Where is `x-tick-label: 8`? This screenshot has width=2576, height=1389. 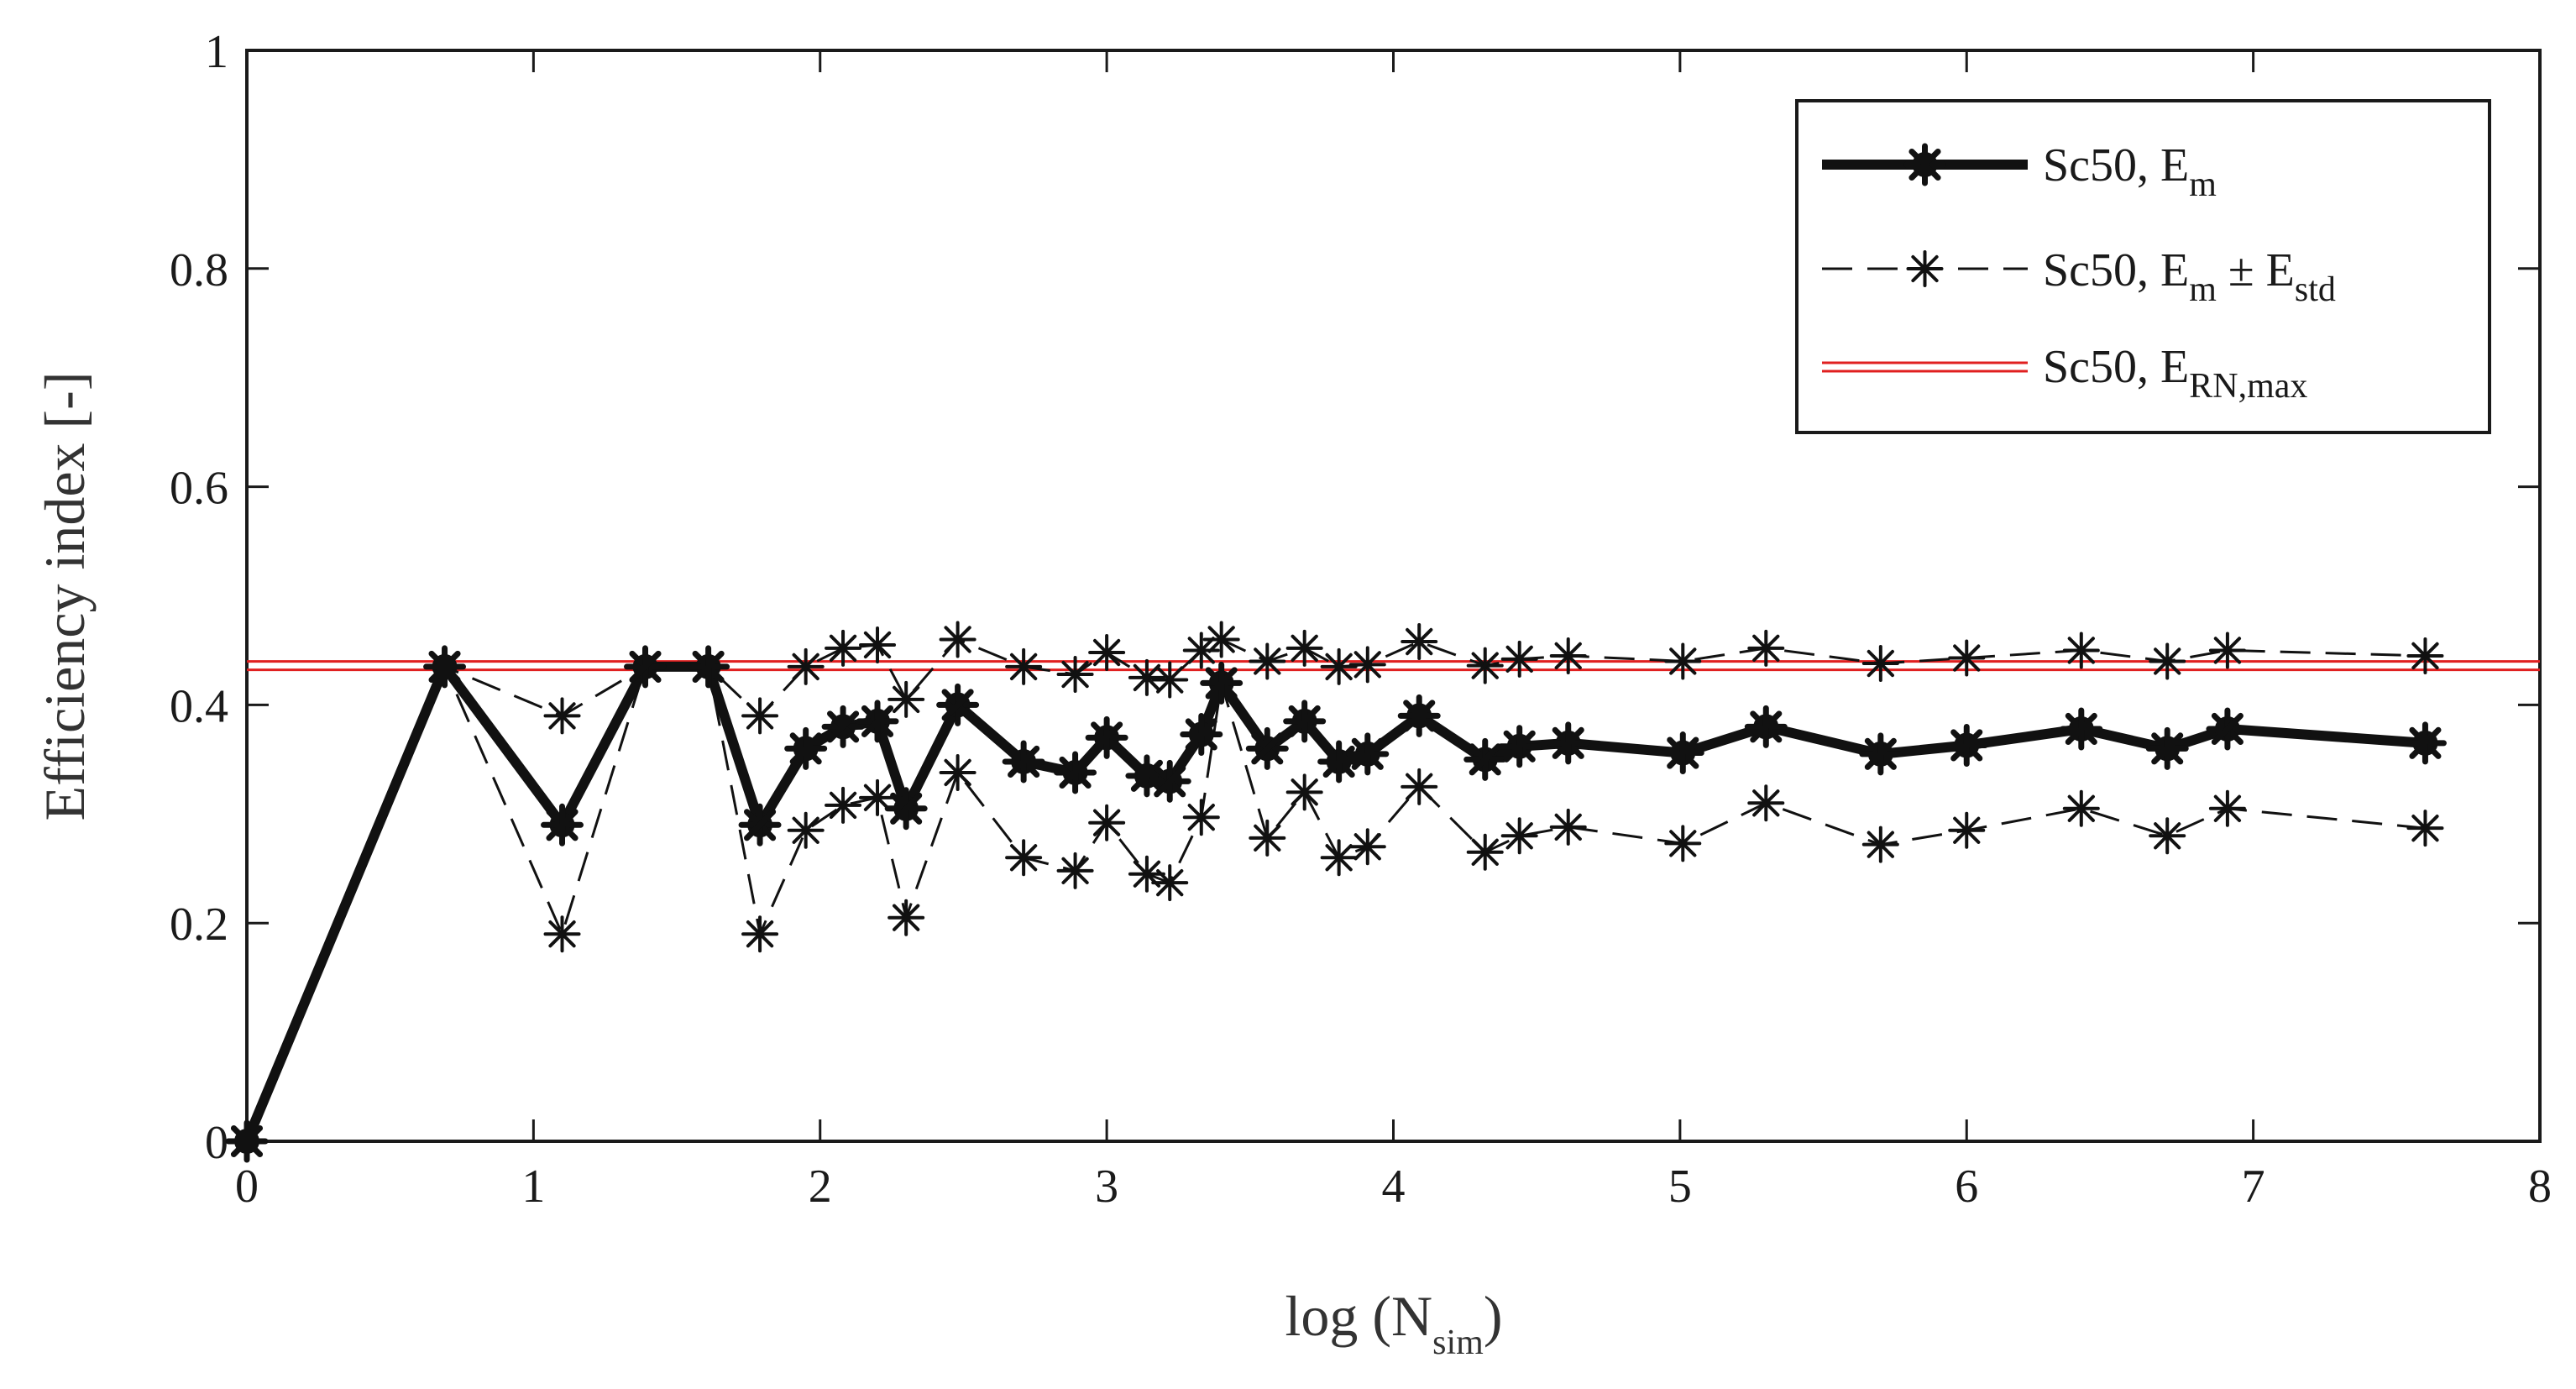
x-tick-label: 8 is located at coordinates (2540, 1187).